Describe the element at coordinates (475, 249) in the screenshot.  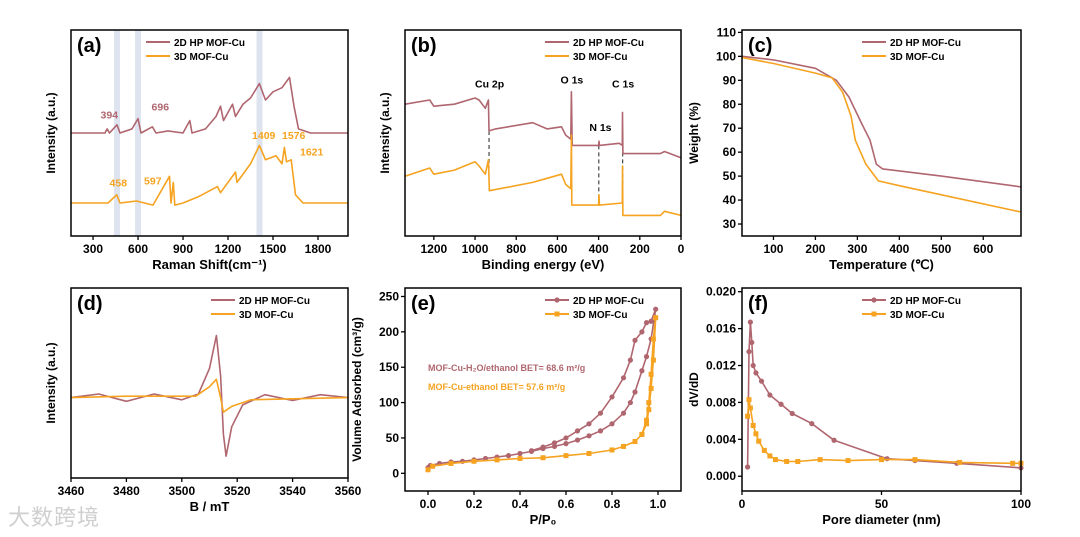
I see `x-tick-label: 1000` at that location.